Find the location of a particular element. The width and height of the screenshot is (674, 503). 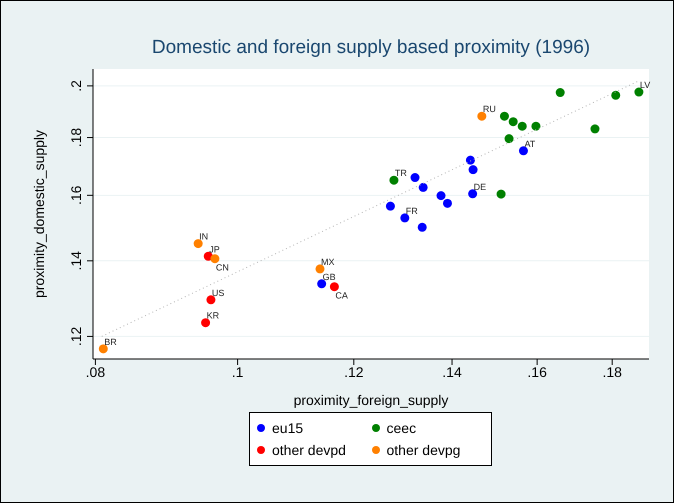

annotation: RU is located at coordinates (489, 109).